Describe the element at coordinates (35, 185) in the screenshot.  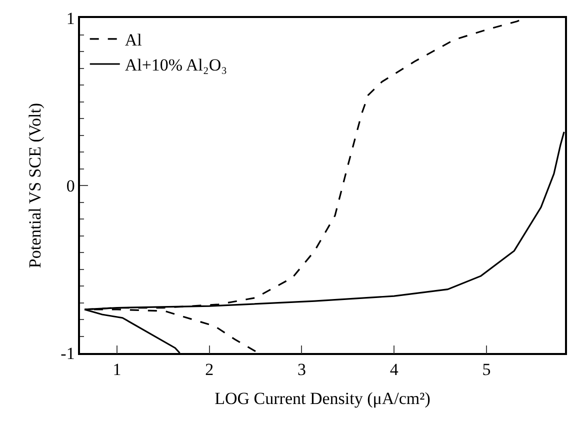
I see `y-axis-title: Potential VS SCE (Volt)` at that location.